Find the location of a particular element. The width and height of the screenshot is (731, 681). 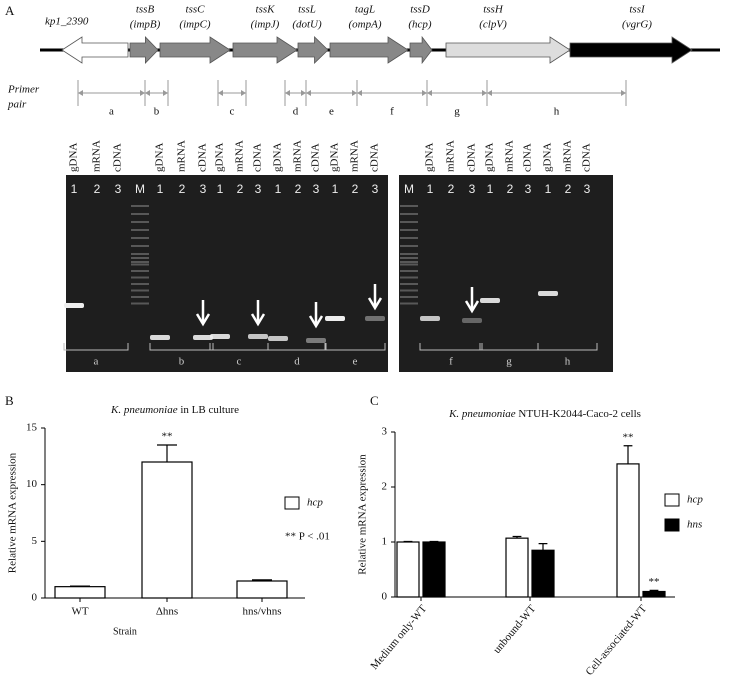

significance: ** is located at coordinates (167, 437).